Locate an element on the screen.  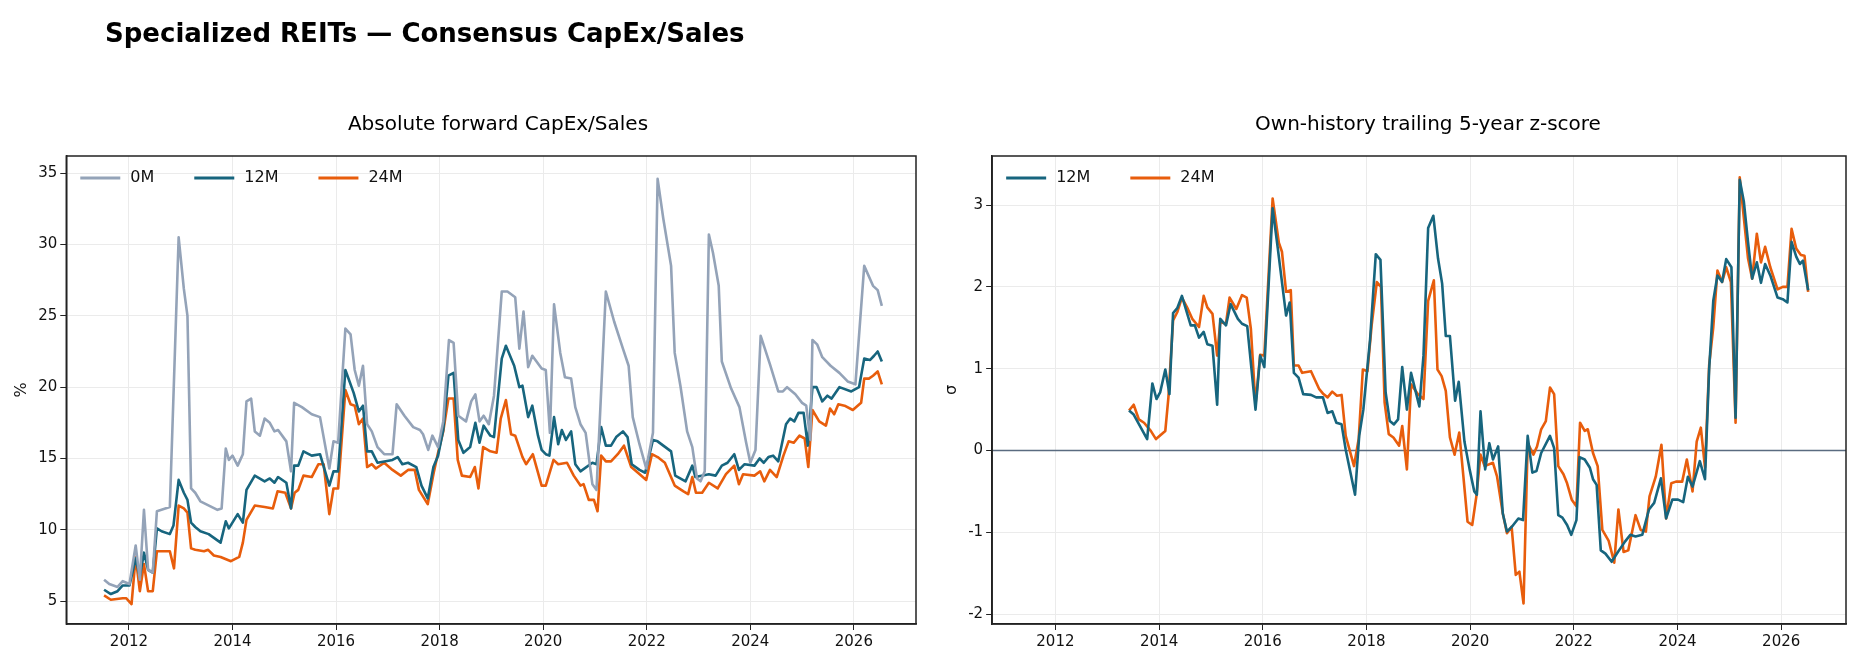
y-tick-label: 1 is located at coordinates (978, 367).